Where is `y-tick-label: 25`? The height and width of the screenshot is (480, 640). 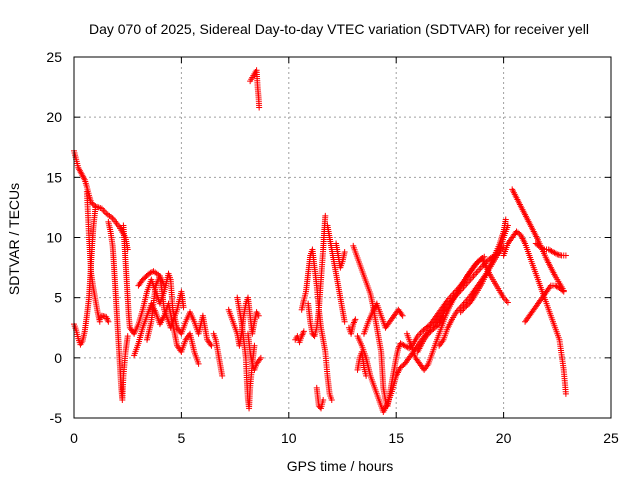 y-tick-label: 25 is located at coordinates (54, 57).